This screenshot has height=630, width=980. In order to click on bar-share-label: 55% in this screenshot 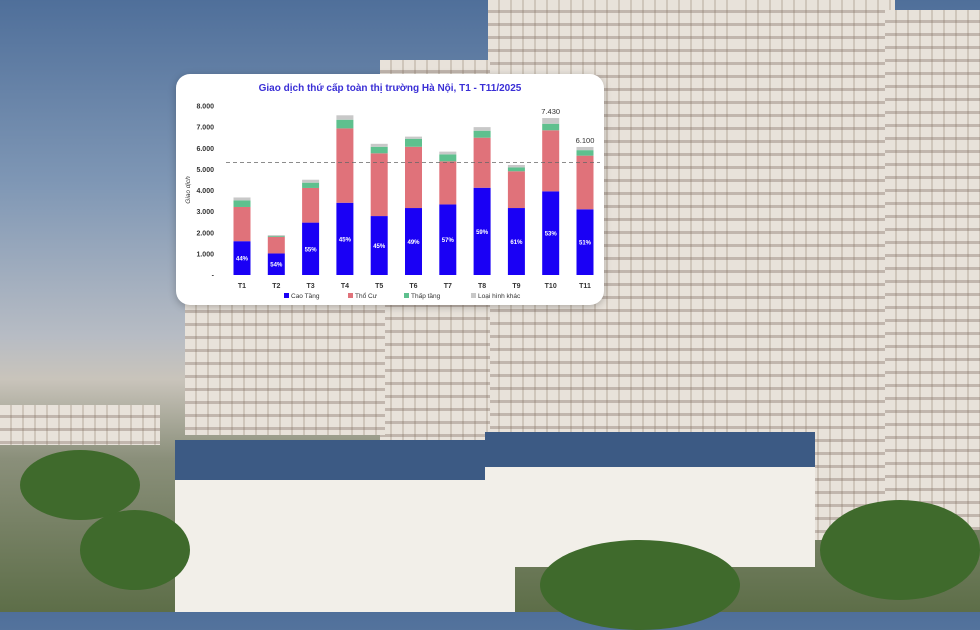, I will do `click(311, 250)`.